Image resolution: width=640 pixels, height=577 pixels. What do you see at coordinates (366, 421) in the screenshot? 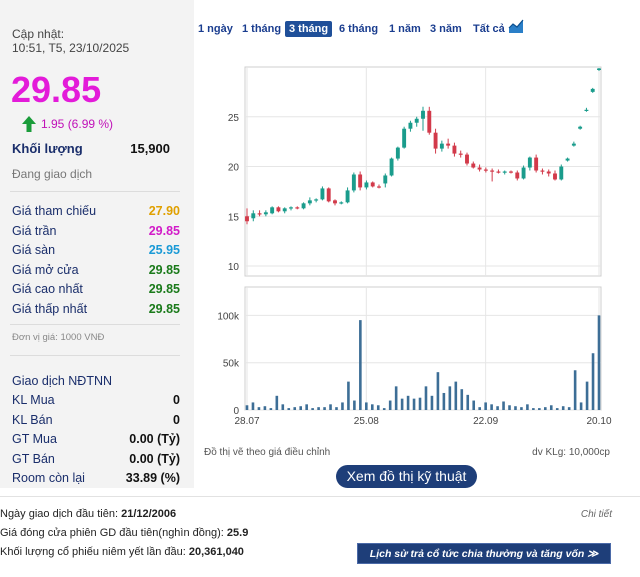
I see `x-tick-label: 25.08` at bounding box center [366, 421].